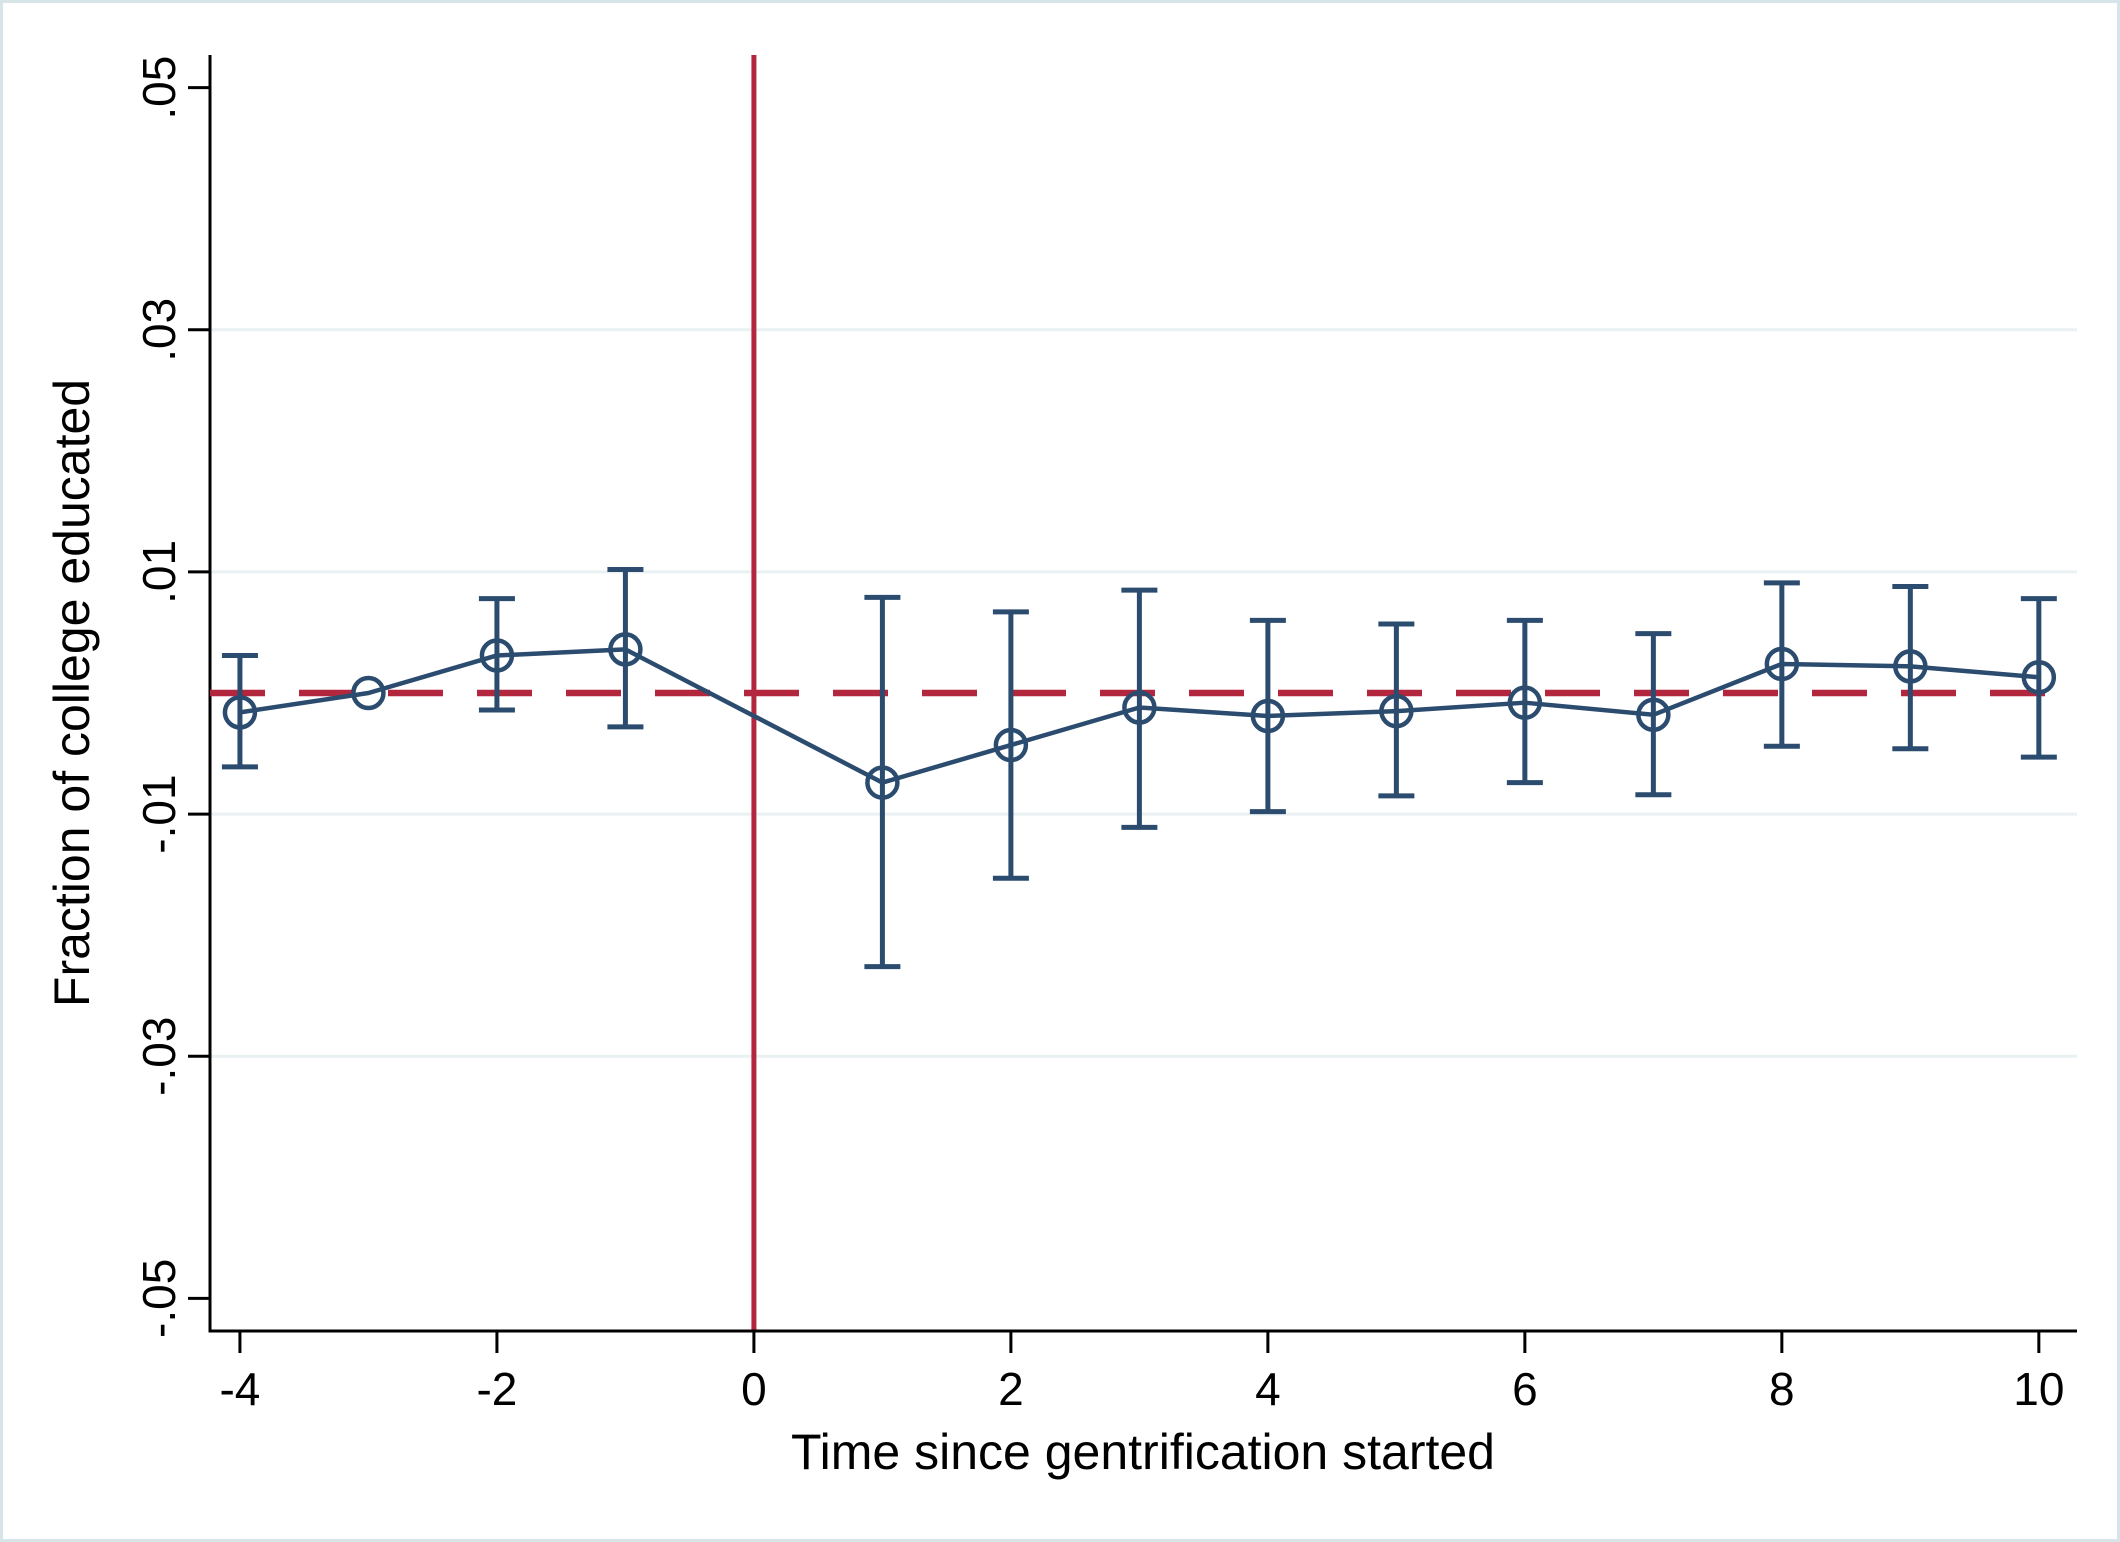  Describe the element at coordinates (159, 330) in the screenshot. I see `y-tick-label: .03` at that location.